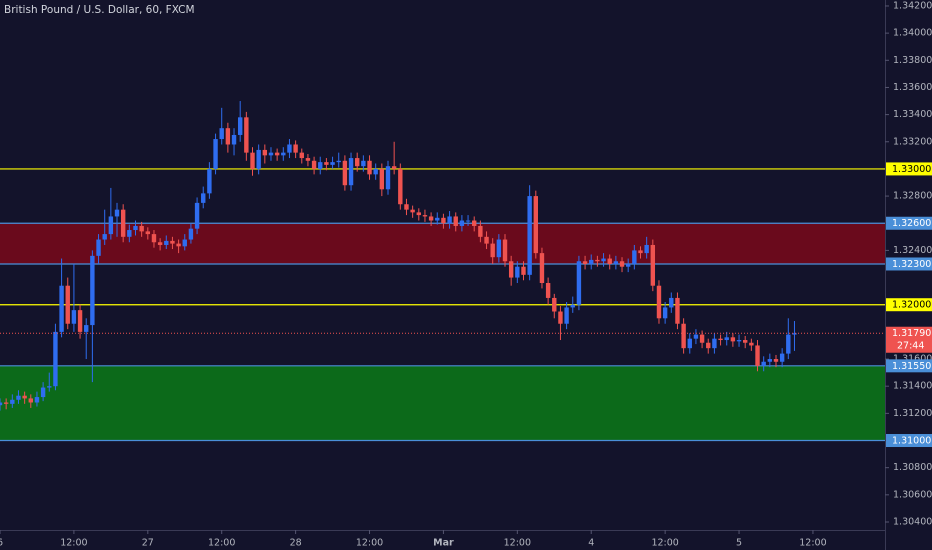 The height and width of the screenshot is (550, 932). I want to click on x-tick-label: 27, so click(148, 543).